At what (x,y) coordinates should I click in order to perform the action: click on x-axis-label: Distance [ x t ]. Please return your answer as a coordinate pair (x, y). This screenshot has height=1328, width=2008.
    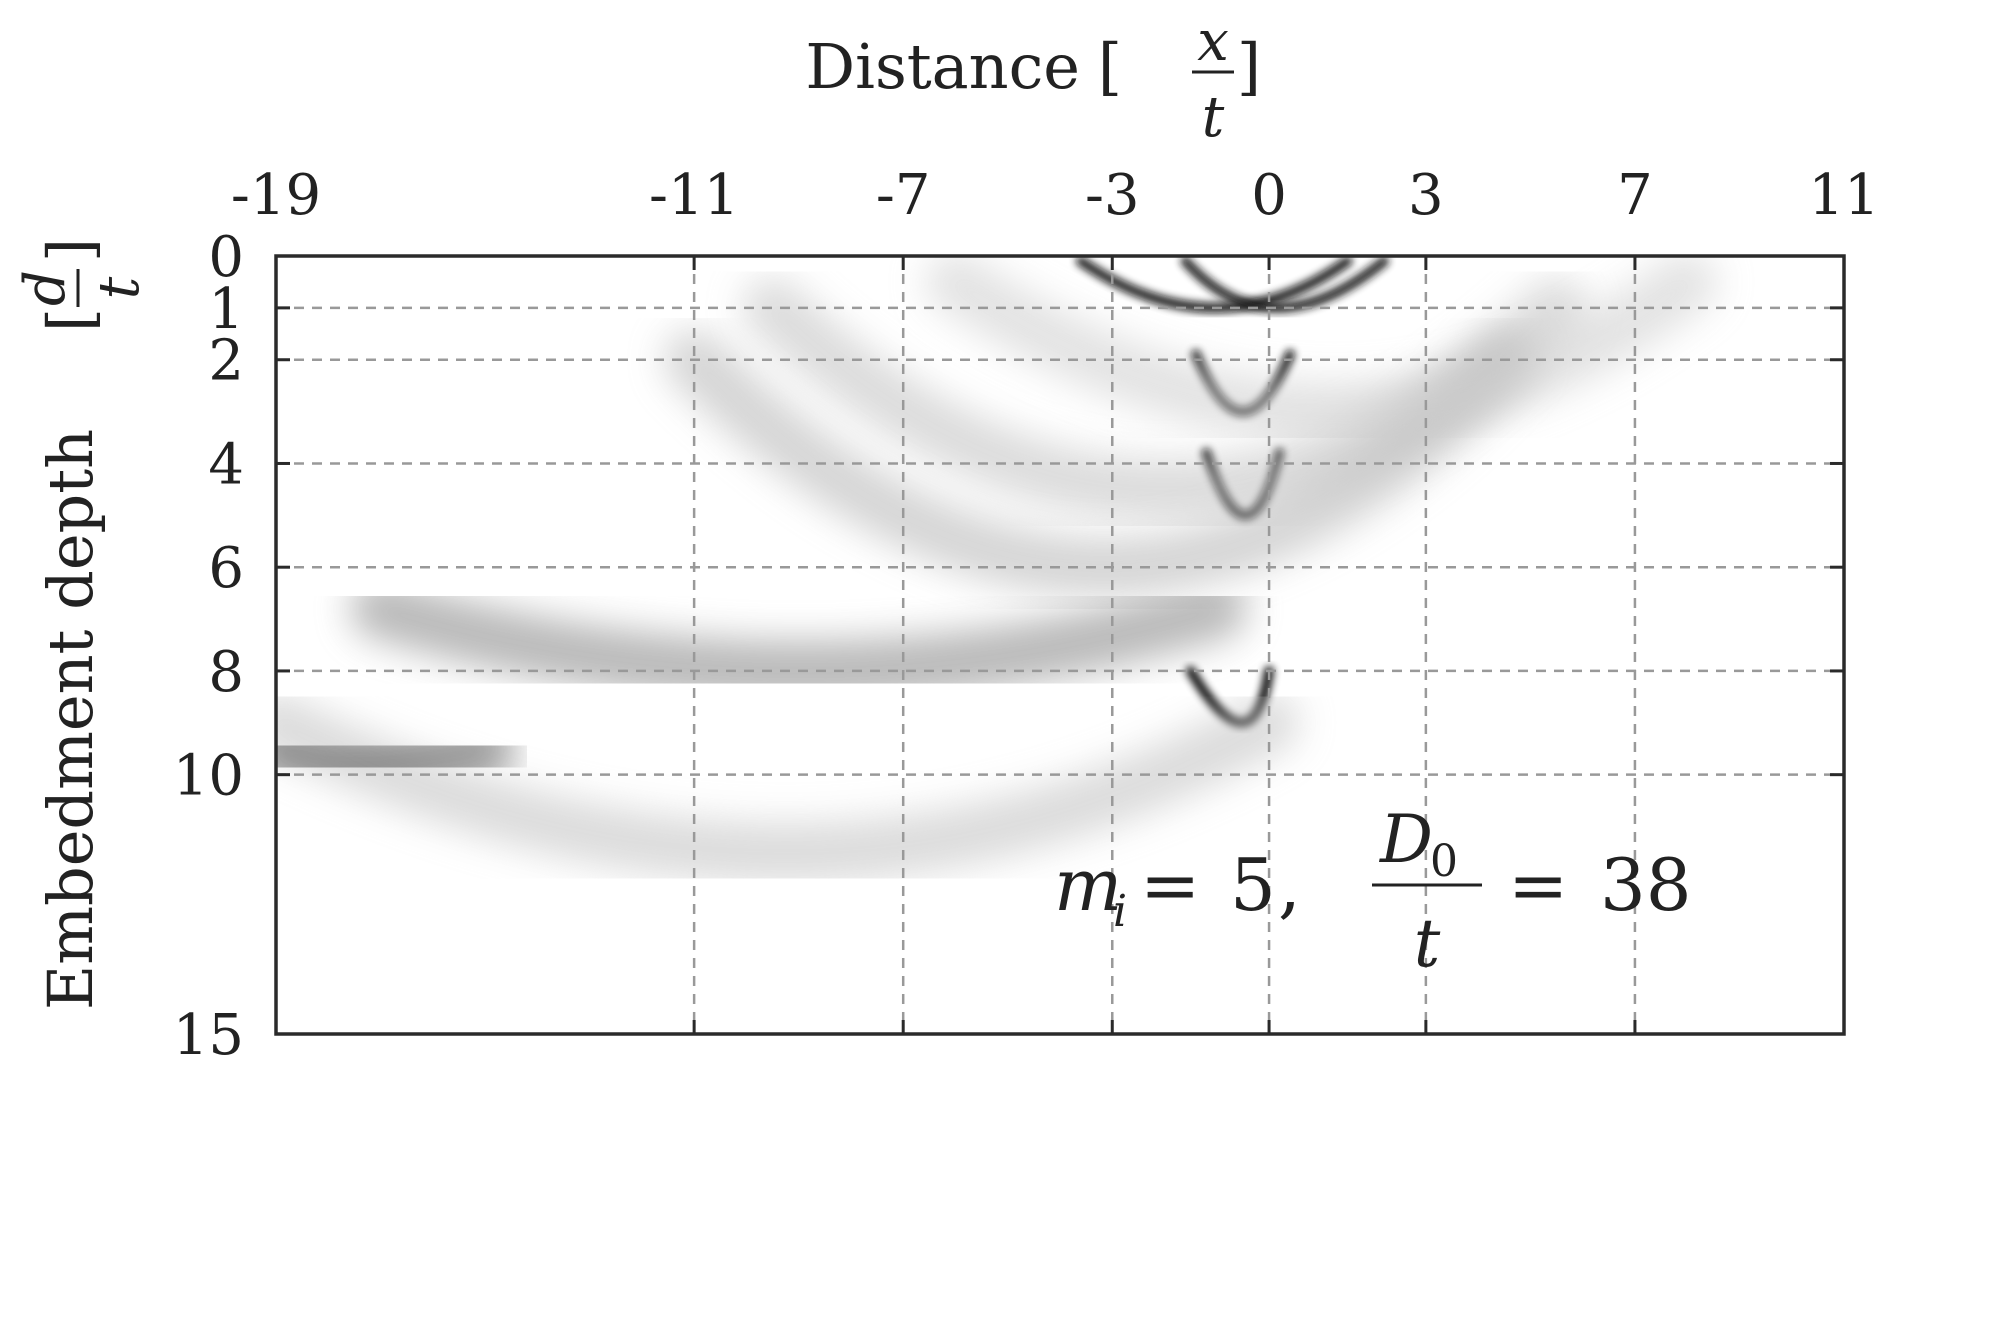
    Looking at the image, I should click on (1033, 79).